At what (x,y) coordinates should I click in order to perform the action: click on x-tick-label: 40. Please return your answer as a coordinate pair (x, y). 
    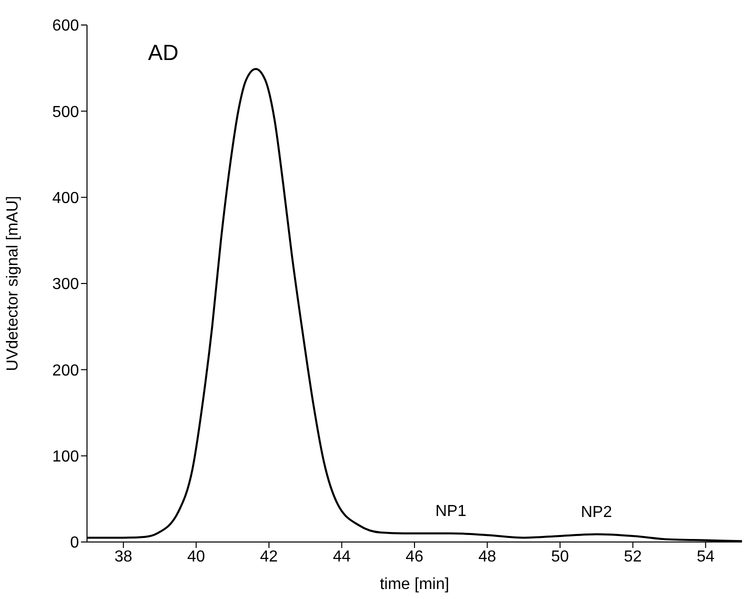
    Looking at the image, I should click on (196, 557).